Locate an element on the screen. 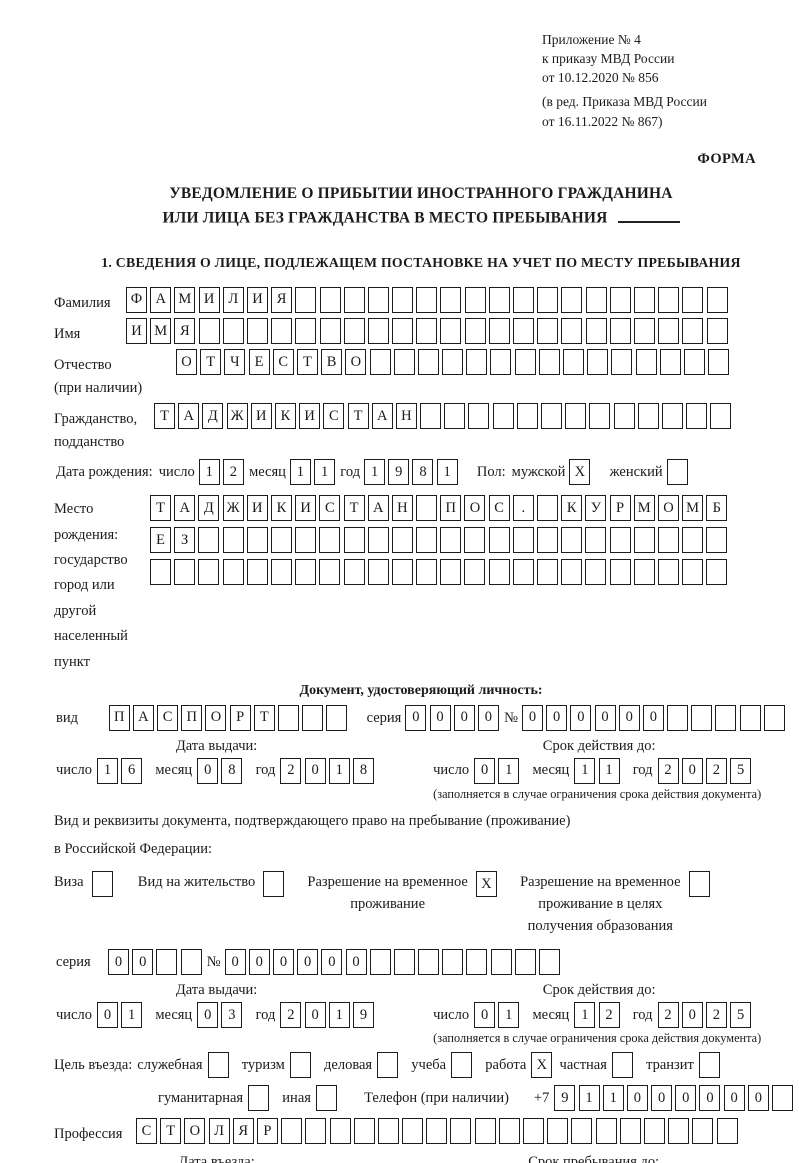  citizenship-cell: И is located at coordinates (310, 416).